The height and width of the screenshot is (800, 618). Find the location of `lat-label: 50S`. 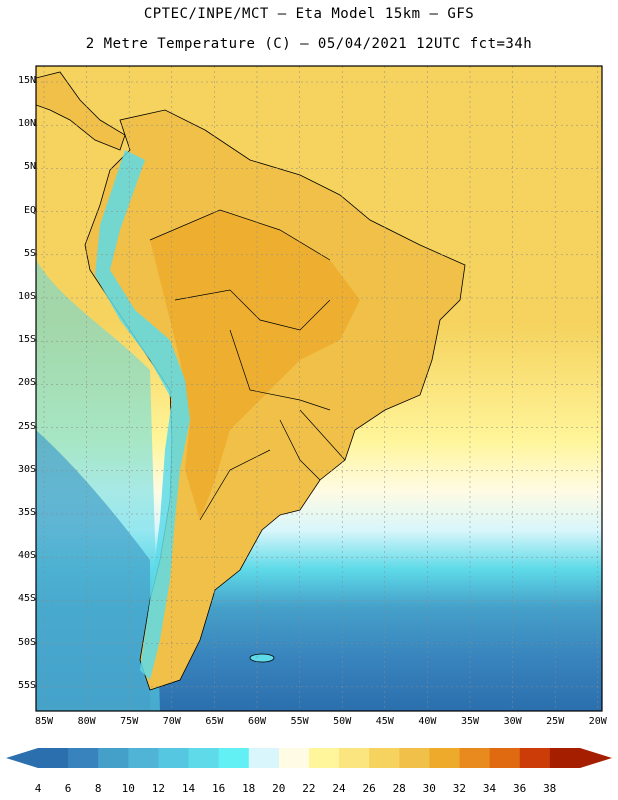

lat-label: 50S is located at coordinates (26, 642).